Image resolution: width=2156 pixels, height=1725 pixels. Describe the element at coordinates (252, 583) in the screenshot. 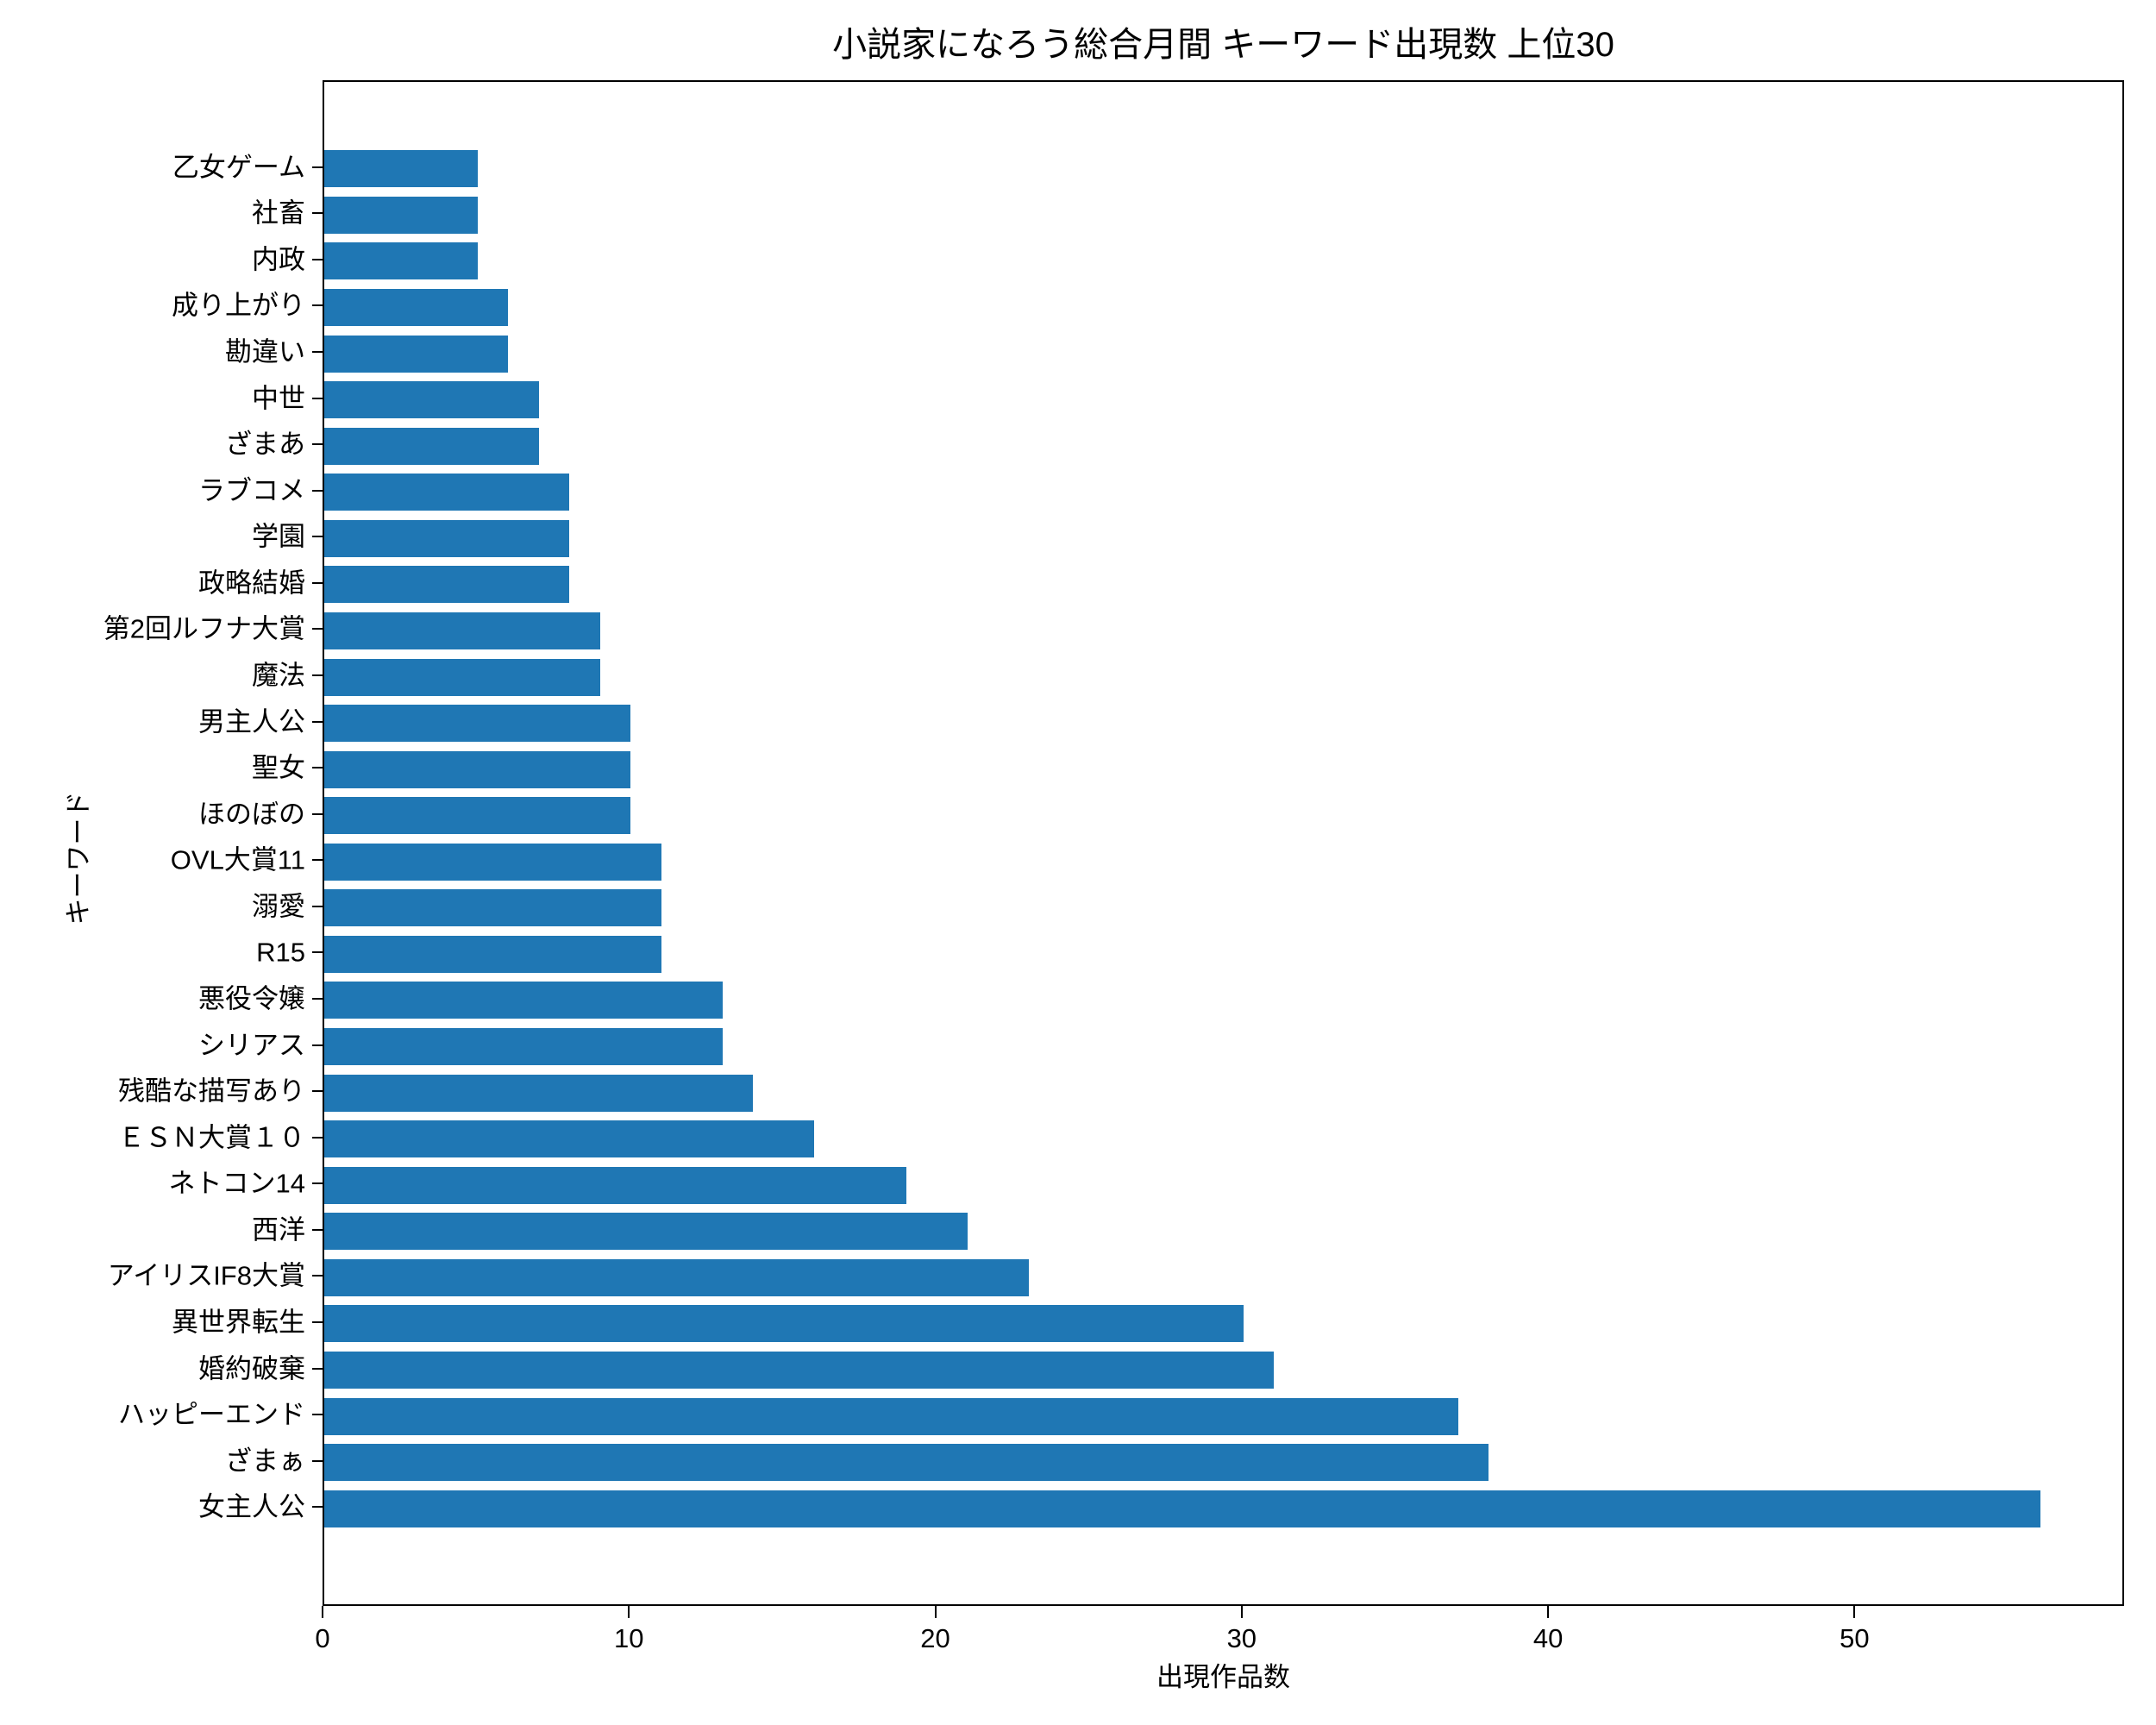

I see `y-tick-label: 政略結婚` at that location.